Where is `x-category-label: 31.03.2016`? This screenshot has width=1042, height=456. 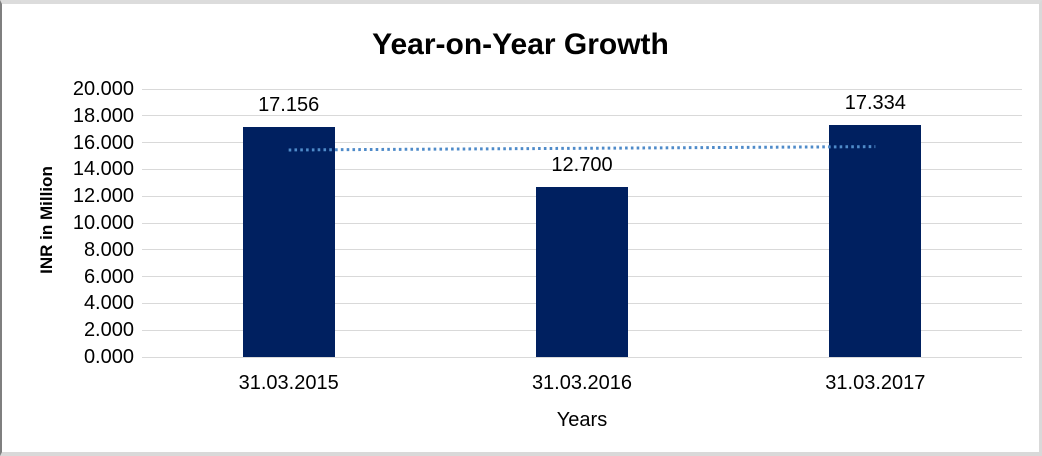 x-category-label: 31.03.2016 is located at coordinates (582, 383).